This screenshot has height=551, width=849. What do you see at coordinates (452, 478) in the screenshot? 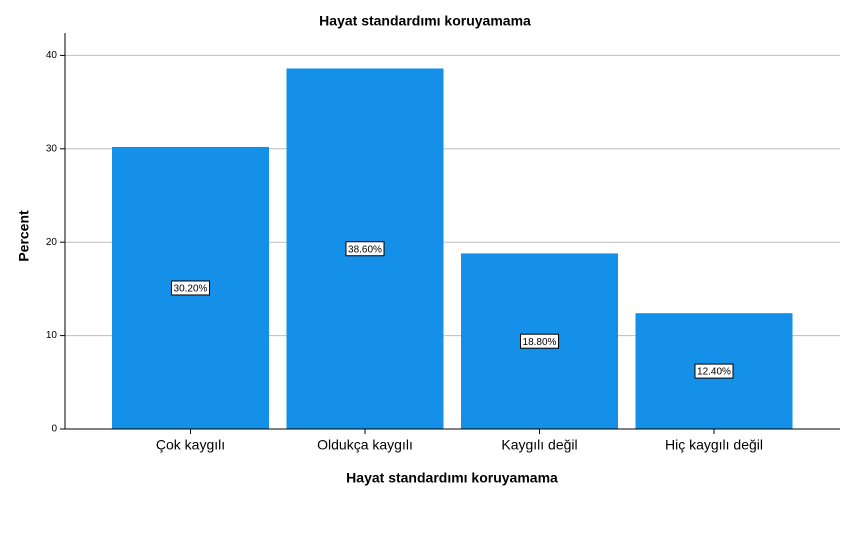
I see `x-axis-label: Hayat standardımı koruyamama` at bounding box center [452, 478].